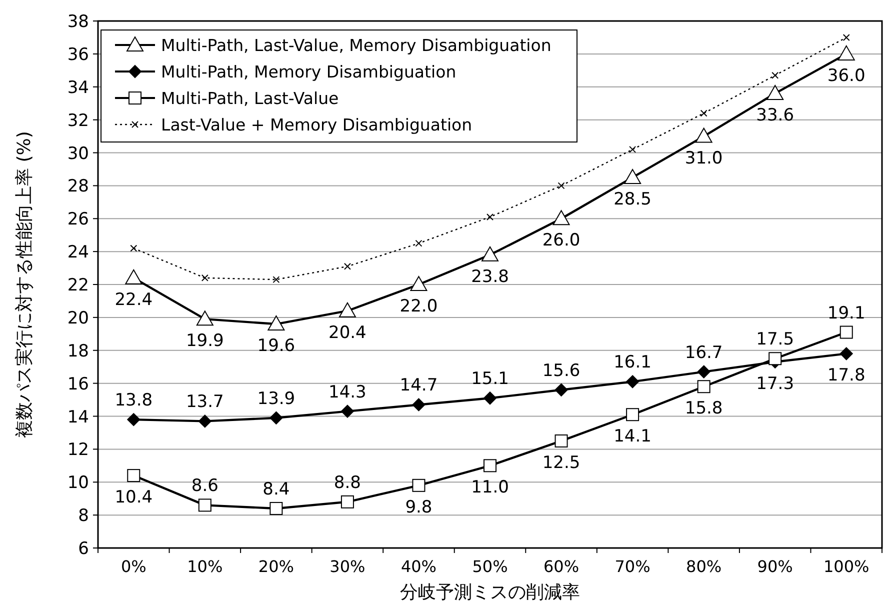  I want to click on y-tick-label: 22, so click(78, 286).